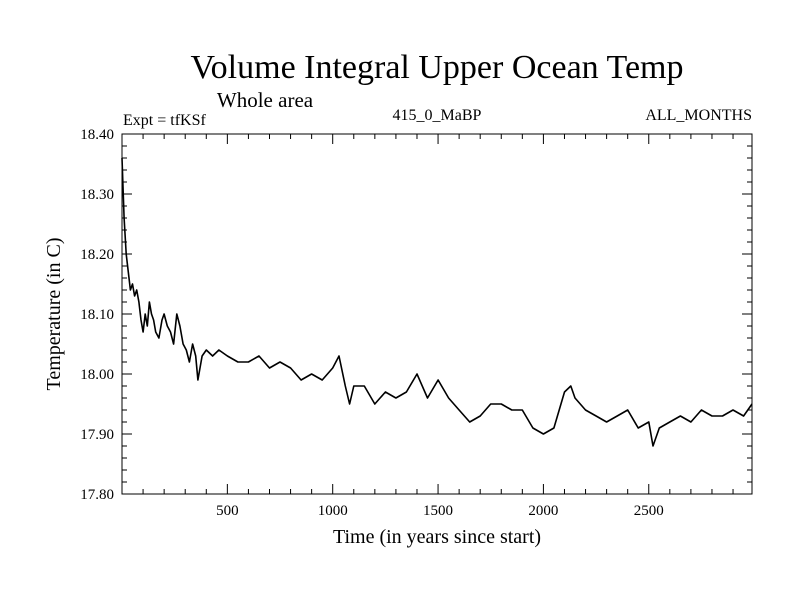  Describe the element at coordinates (97, 195) in the screenshot. I see `y-tick-label: 18.30` at that location.